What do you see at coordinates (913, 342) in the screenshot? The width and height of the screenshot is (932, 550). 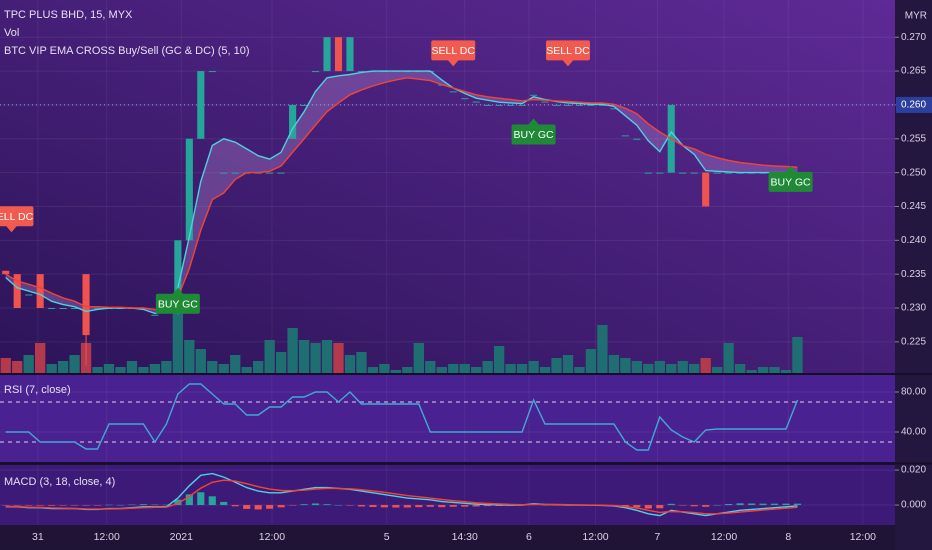 I see `y-tick-label: 0.225` at bounding box center [913, 342].